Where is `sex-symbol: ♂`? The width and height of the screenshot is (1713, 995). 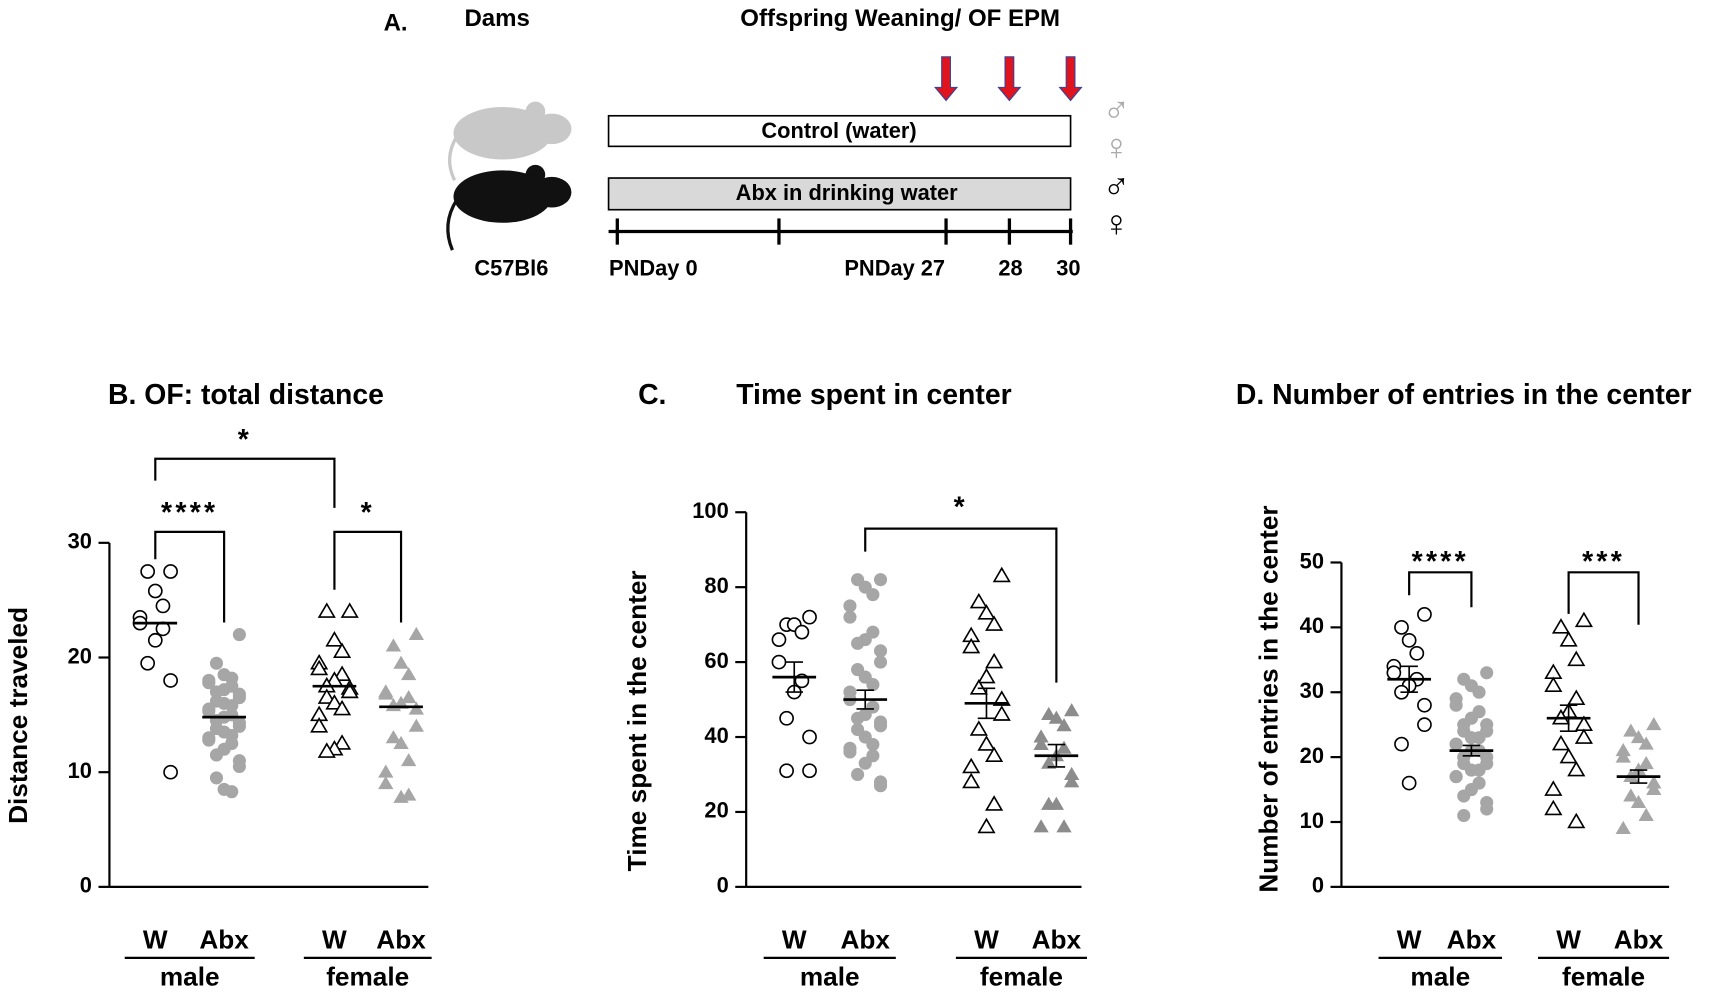 sex-symbol: ♂ is located at coordinates (1117, 185).